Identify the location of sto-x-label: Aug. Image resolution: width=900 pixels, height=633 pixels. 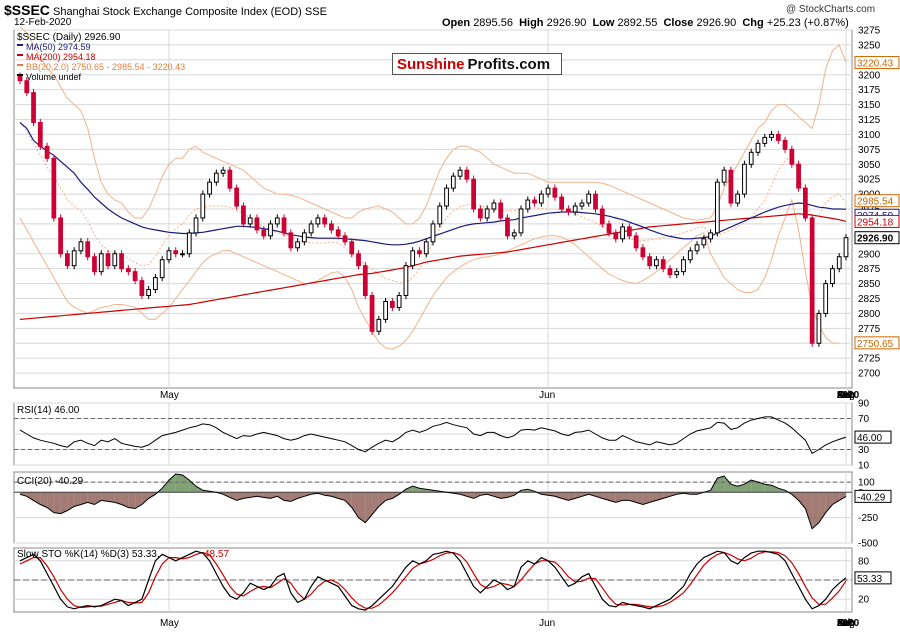
(846, 623).